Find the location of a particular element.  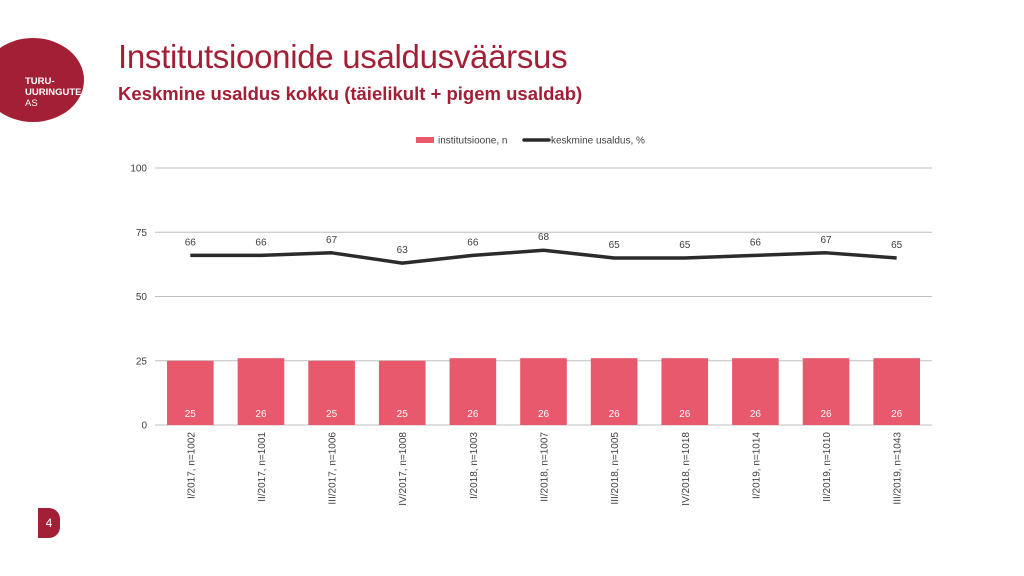

x-tick-label: II/2018, n=1007 is located at coordinates (545, 467).